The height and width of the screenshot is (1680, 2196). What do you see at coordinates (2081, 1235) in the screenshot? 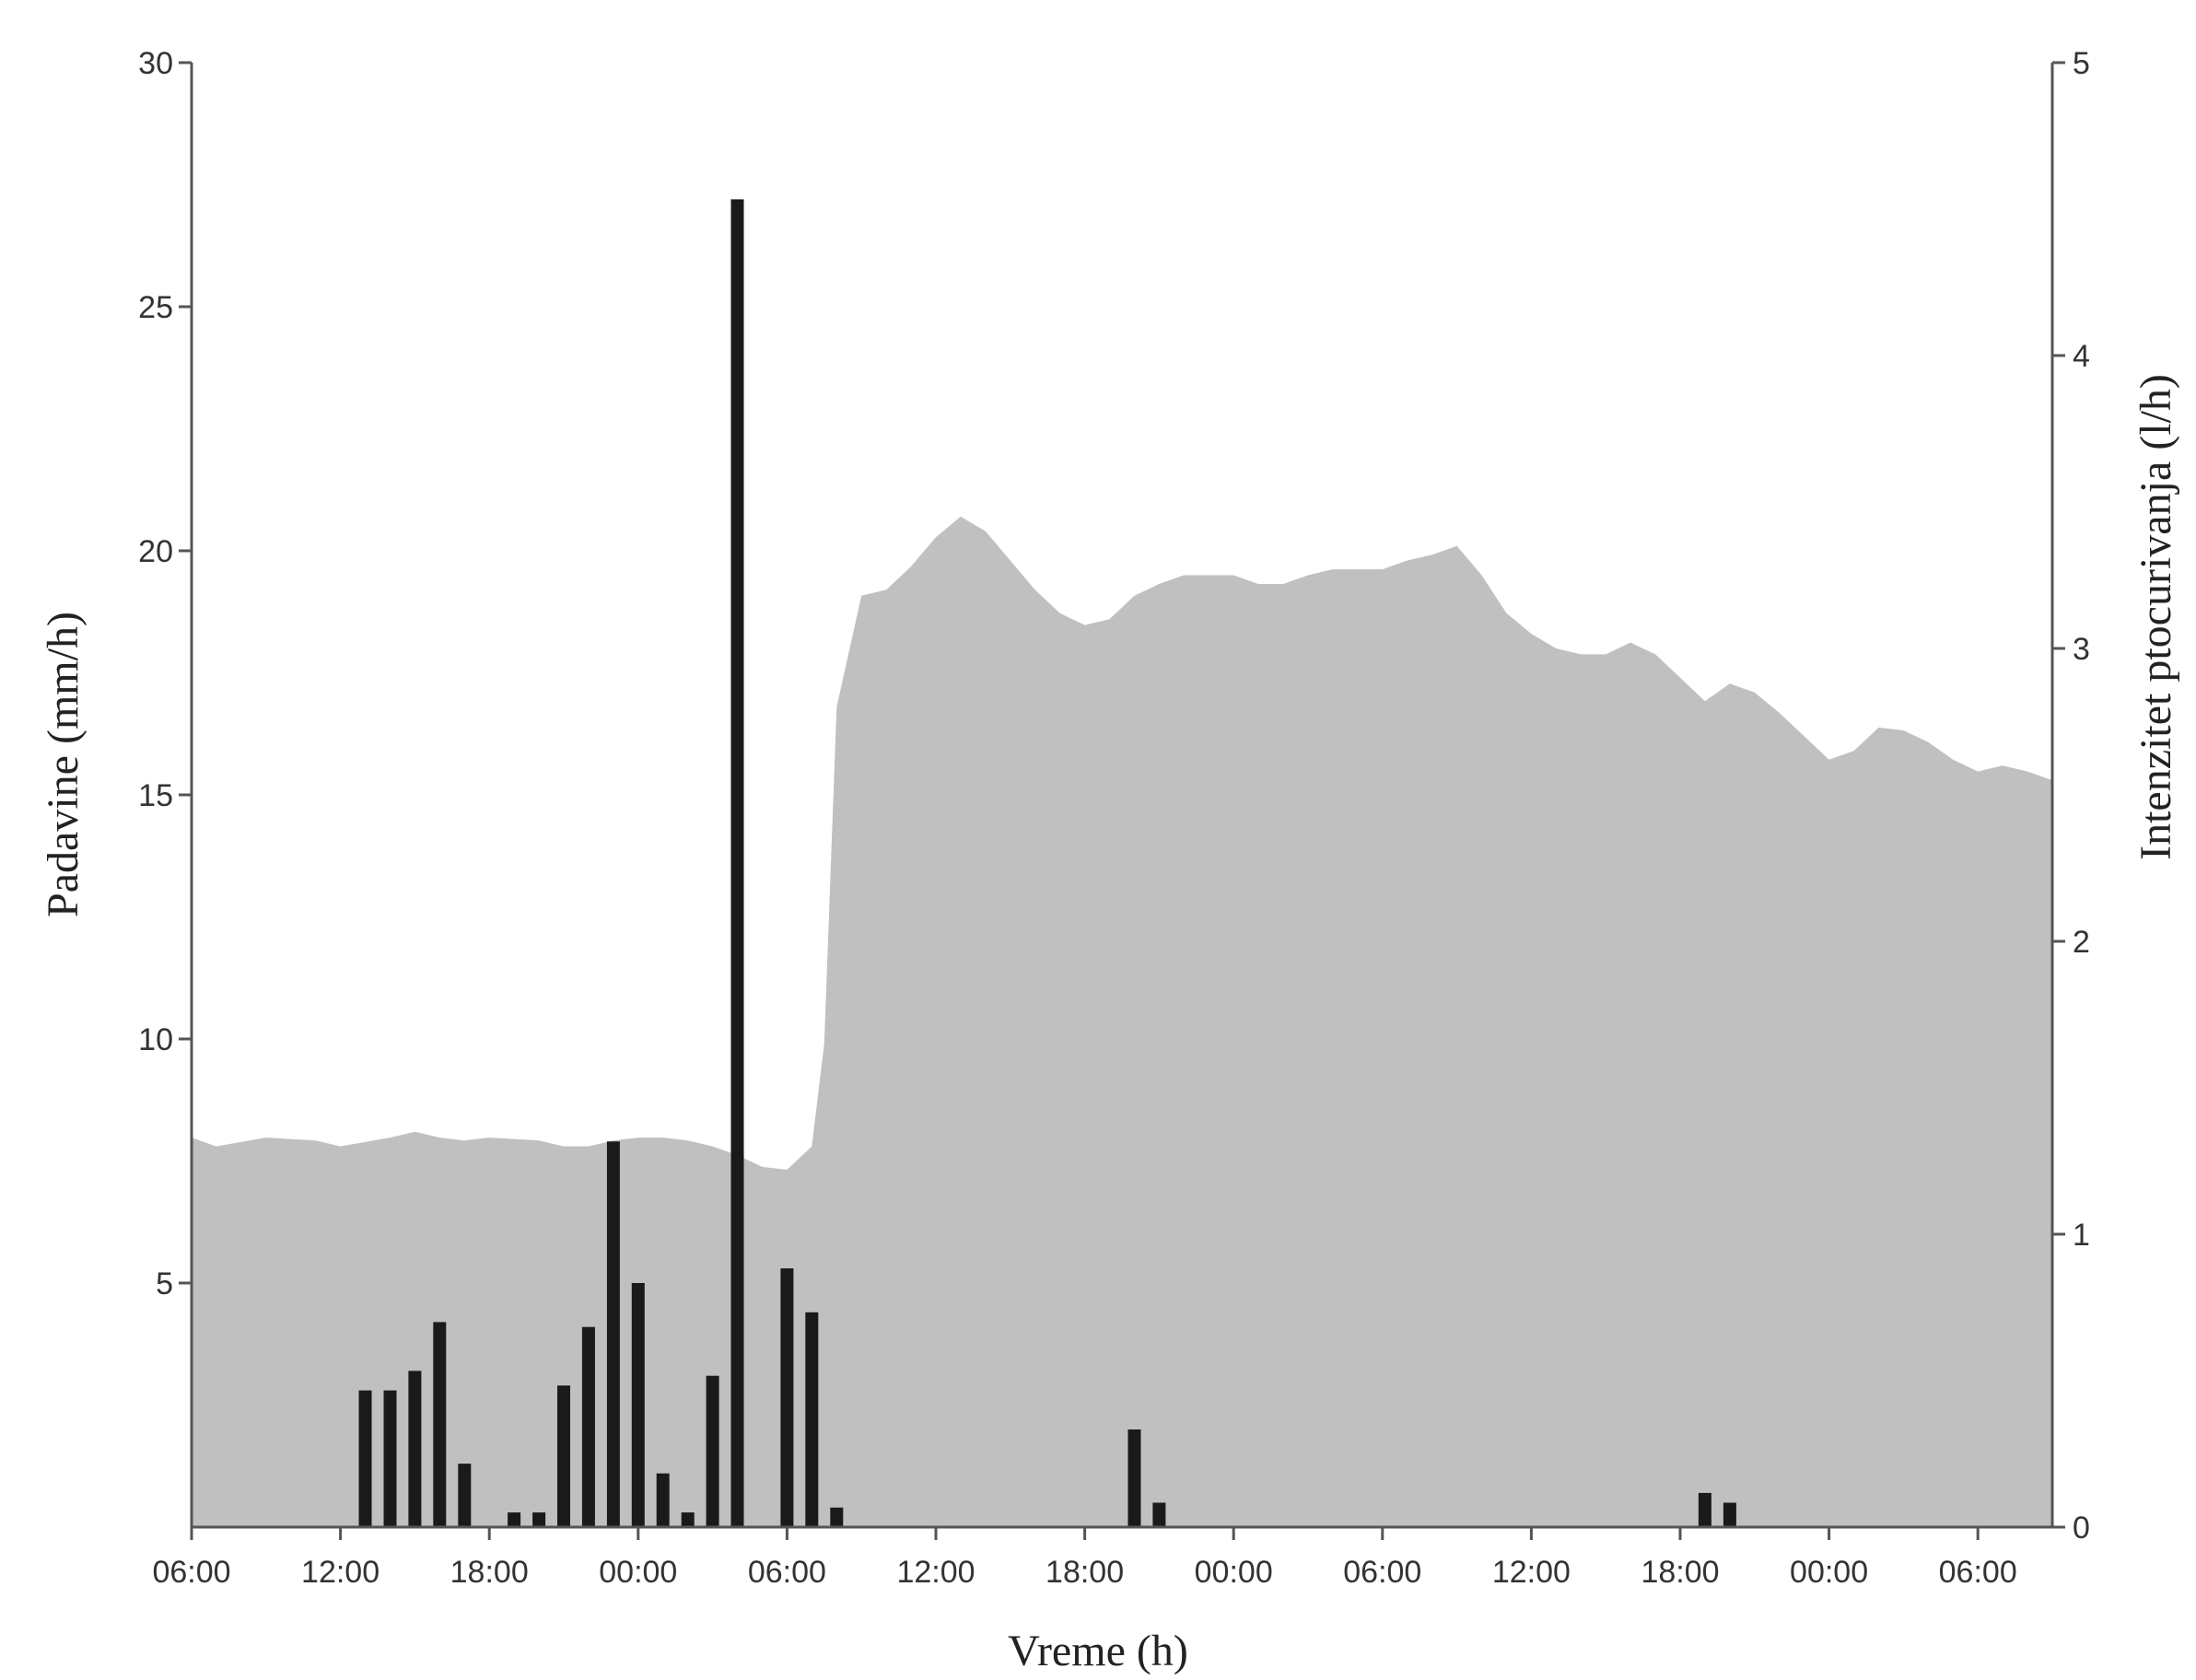
I see `y2-tick-label: 1` at bounding box center [2081, 1235].